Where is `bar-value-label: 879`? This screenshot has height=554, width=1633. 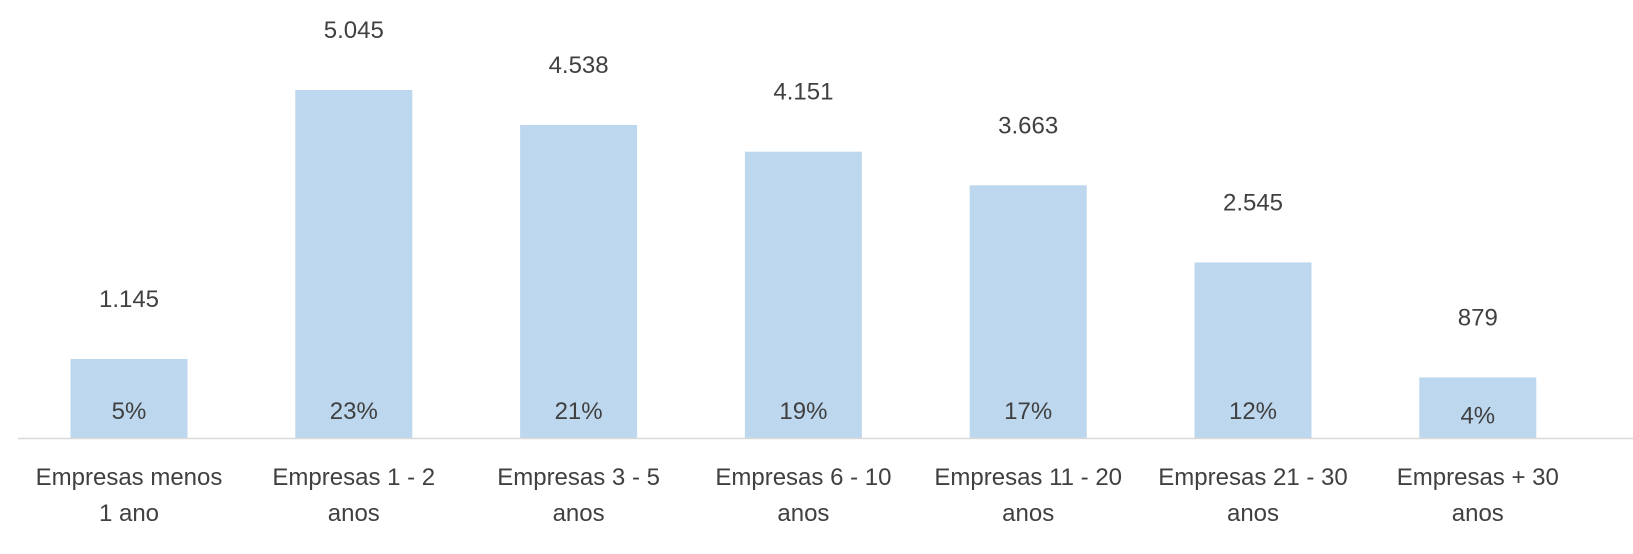 bar-value-label: 879 is located at coordinates (1478, 317).